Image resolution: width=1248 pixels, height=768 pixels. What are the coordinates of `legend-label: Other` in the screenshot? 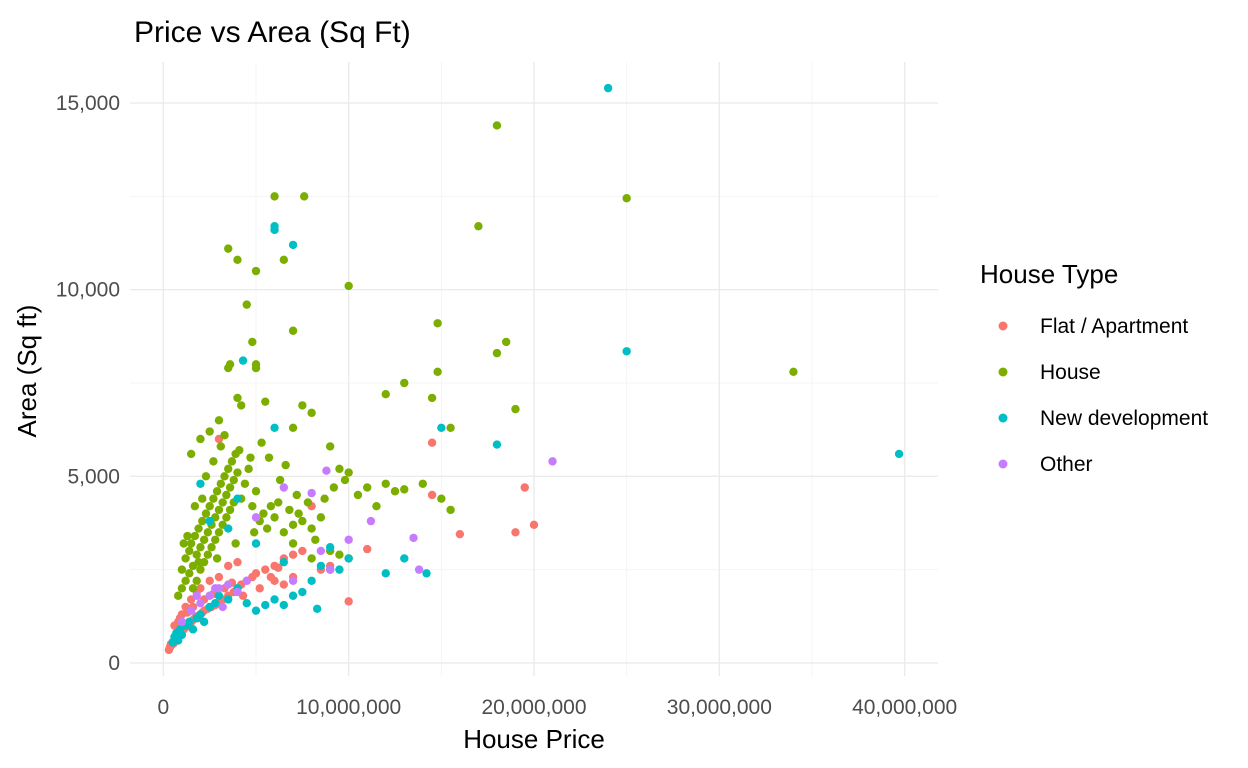 It's located at (1066, 464).